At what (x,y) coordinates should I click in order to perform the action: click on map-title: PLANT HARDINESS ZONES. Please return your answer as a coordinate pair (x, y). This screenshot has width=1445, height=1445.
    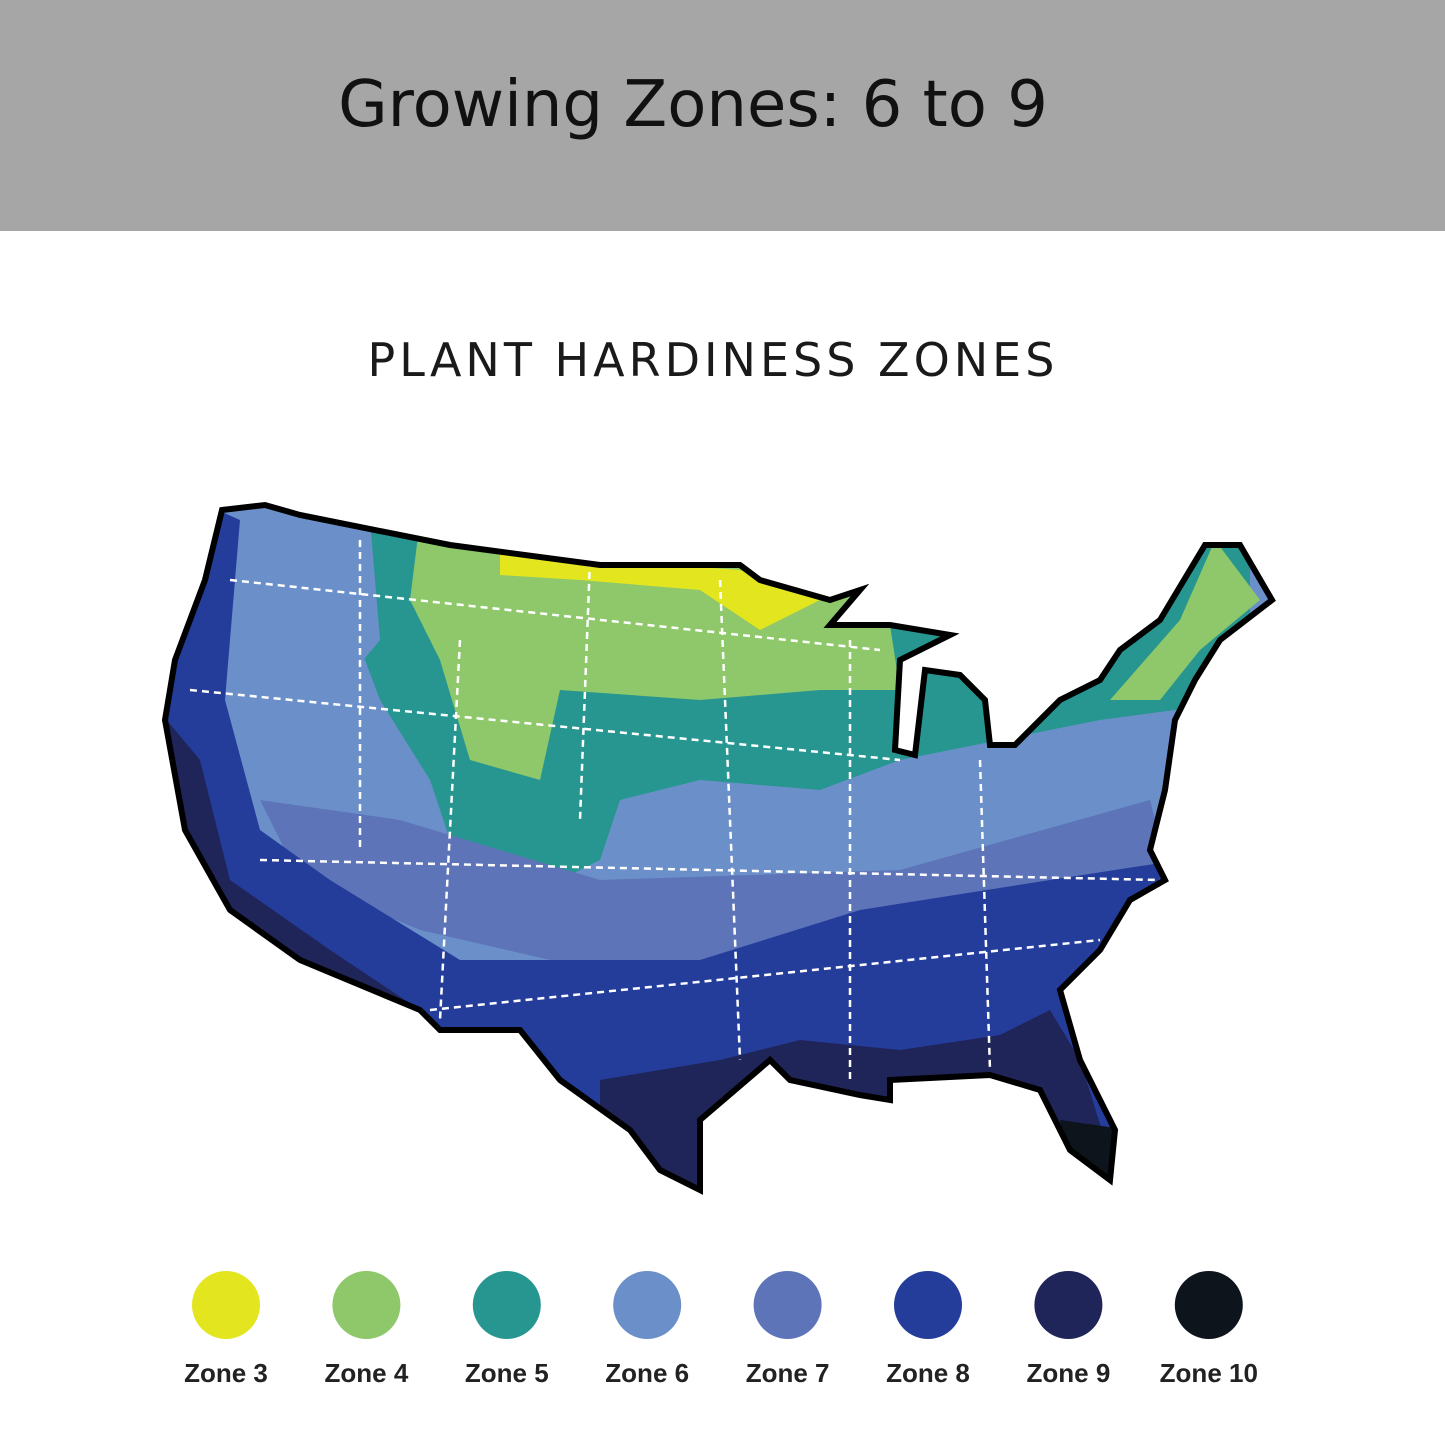
    Looking at the image, I should click on (713, 360).